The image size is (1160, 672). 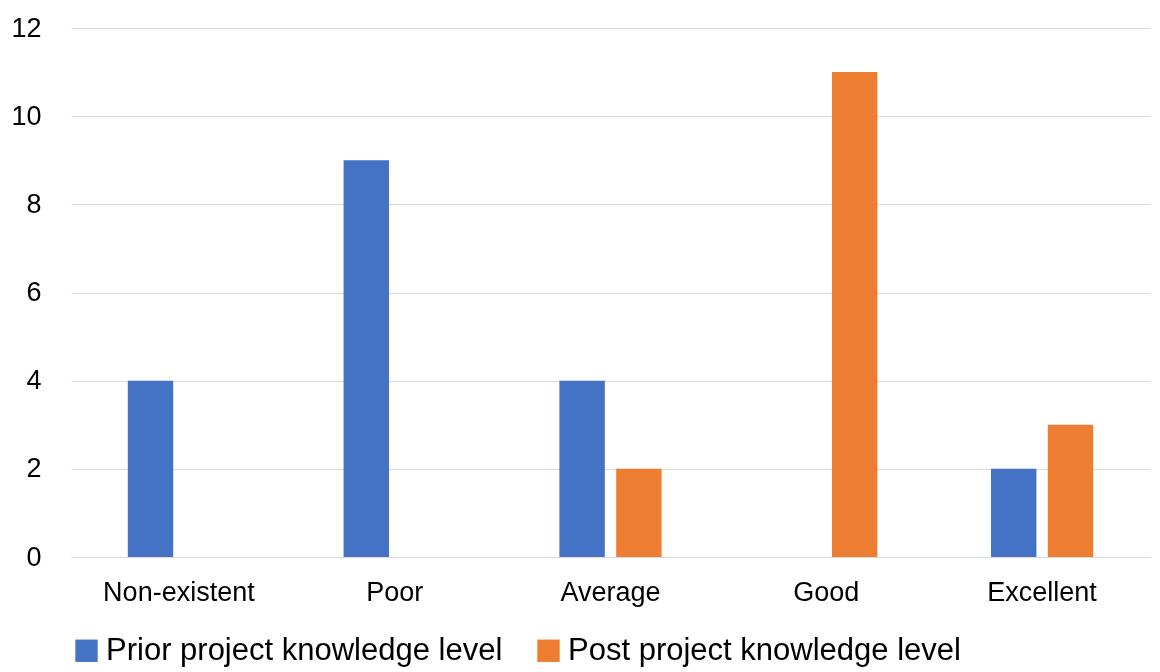 What do you see at coordinates (26, 115) in the screenshot?
I see `y-tick-label: 10` at bounding box center [26, 115].